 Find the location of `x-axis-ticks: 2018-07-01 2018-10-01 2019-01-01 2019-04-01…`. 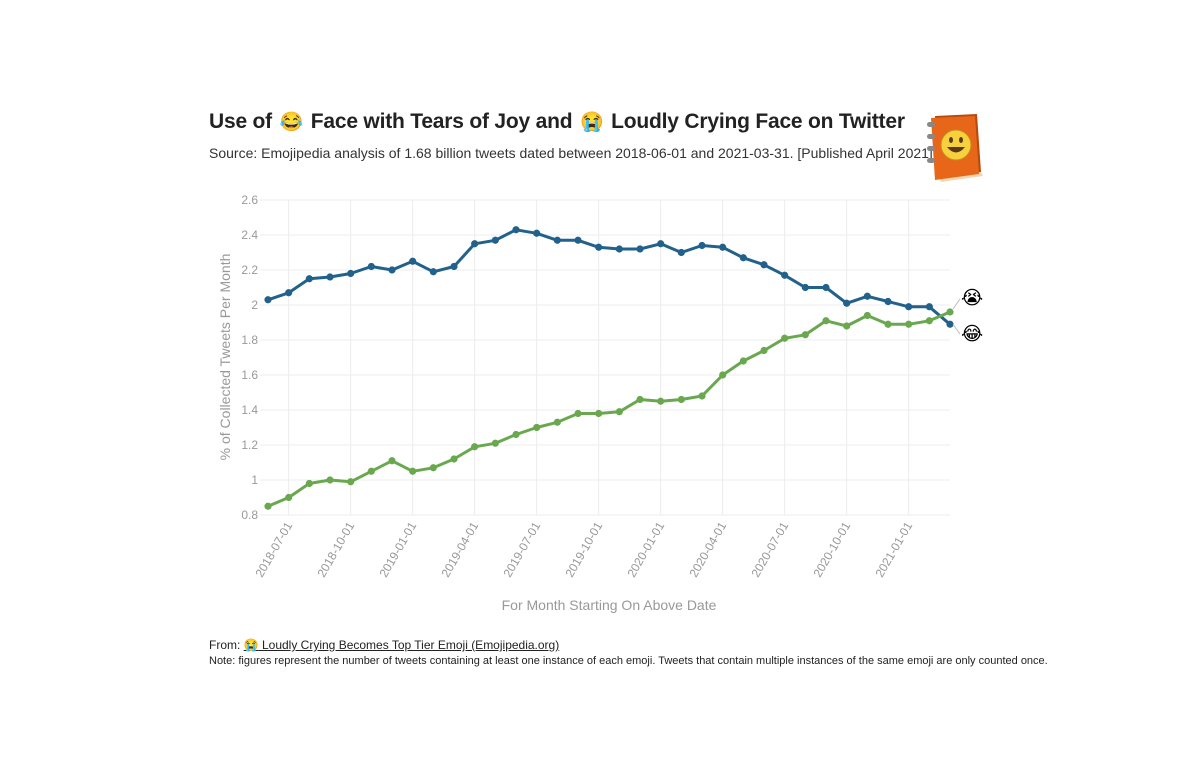

x-axis-ticks: 2018-07-01 2018-10-01 2019-01-01 2019-04-01… is located at coordinates (583, 549).